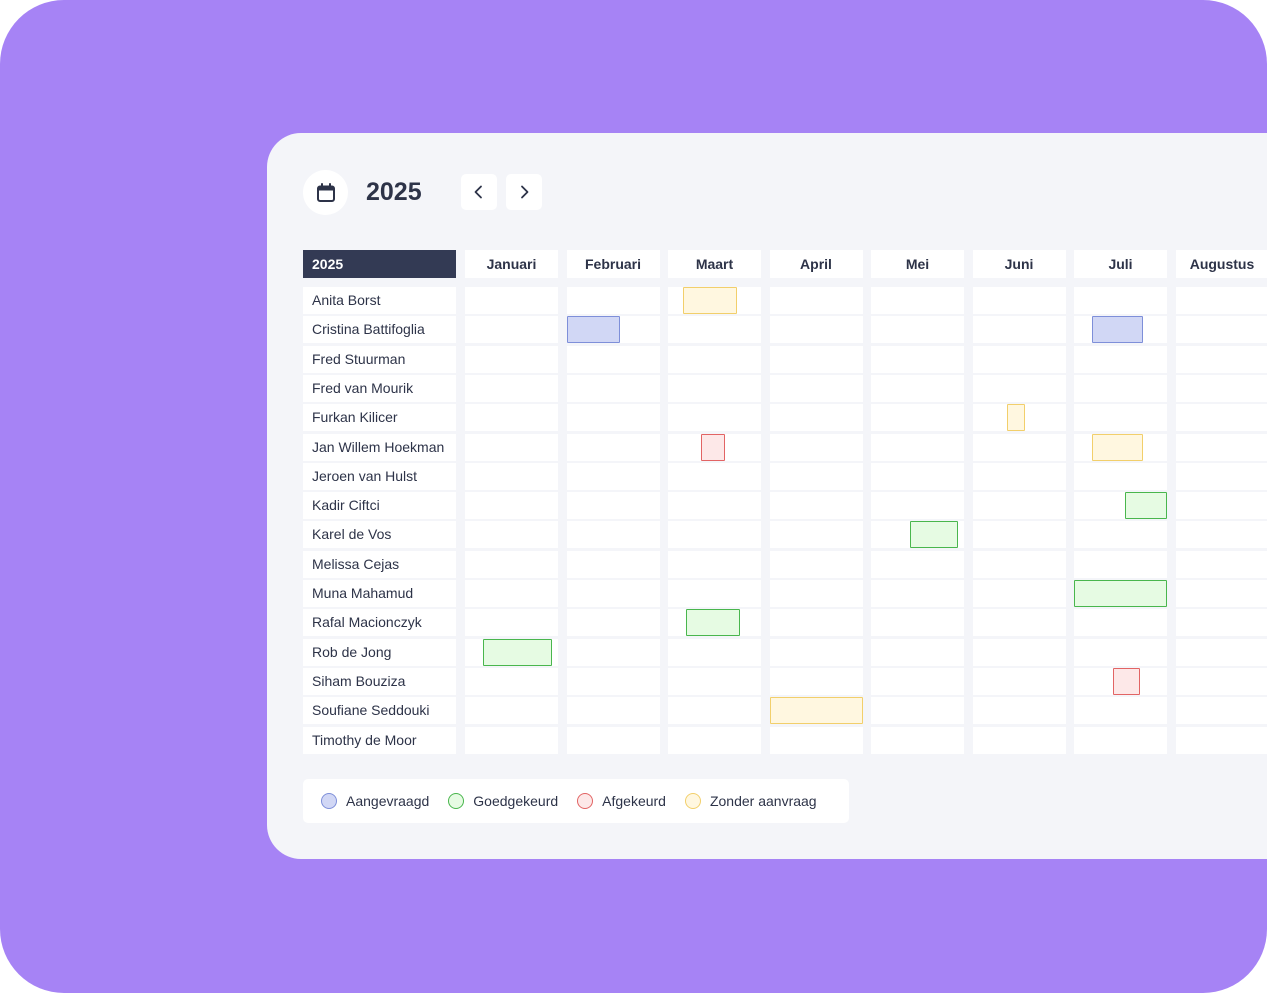  What do you see at coordinates (325, 192) in the screenshot?
I see `calendar-button` at bounding box center [325, 192].